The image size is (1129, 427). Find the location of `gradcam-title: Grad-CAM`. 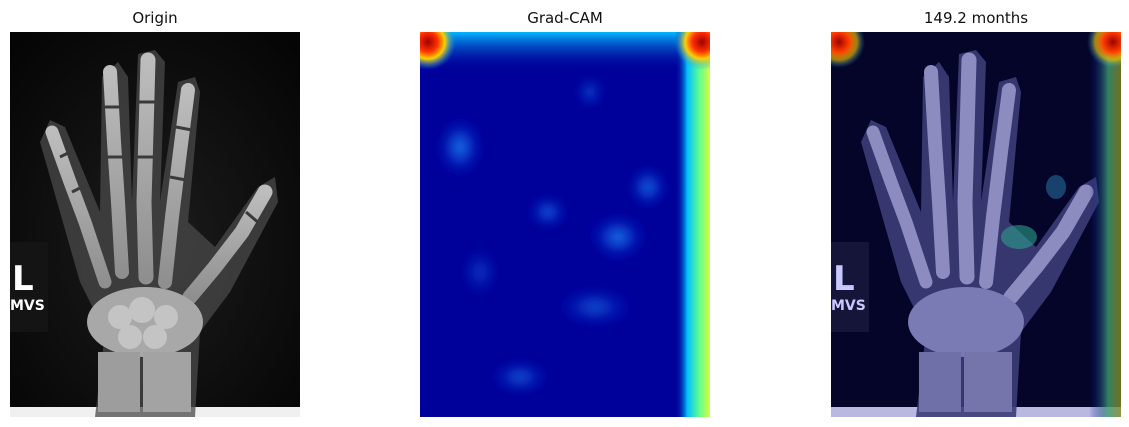

gradcam-title: Grad-CAM is located at coordinates (565, 18).